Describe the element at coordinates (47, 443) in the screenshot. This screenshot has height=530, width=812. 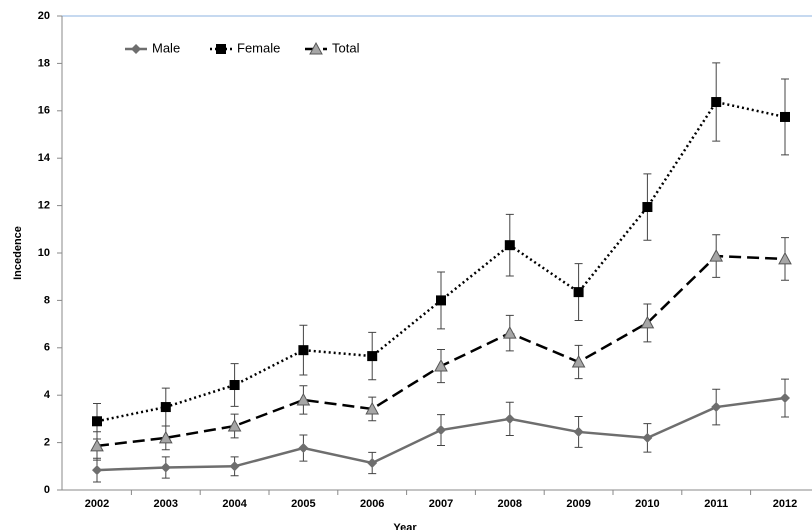
I see `y-tick-label: 2` at that location.